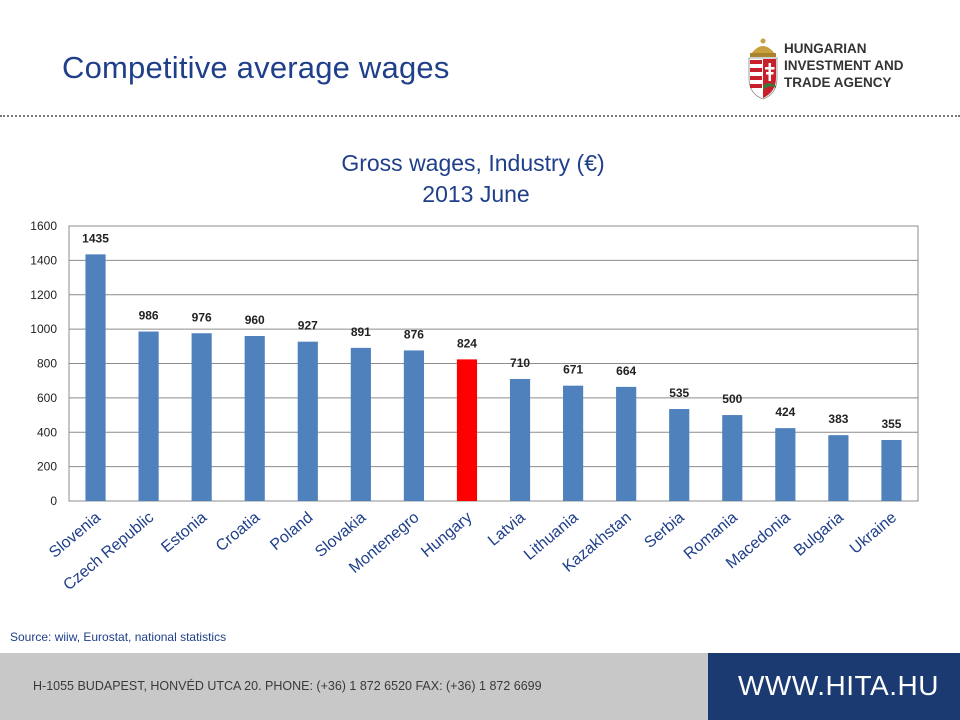 The image size is (960, 720). What do you see at coordinates (838, 419) in the screenshot?
I see `data-label: 383` at bounding box center [838, 419].